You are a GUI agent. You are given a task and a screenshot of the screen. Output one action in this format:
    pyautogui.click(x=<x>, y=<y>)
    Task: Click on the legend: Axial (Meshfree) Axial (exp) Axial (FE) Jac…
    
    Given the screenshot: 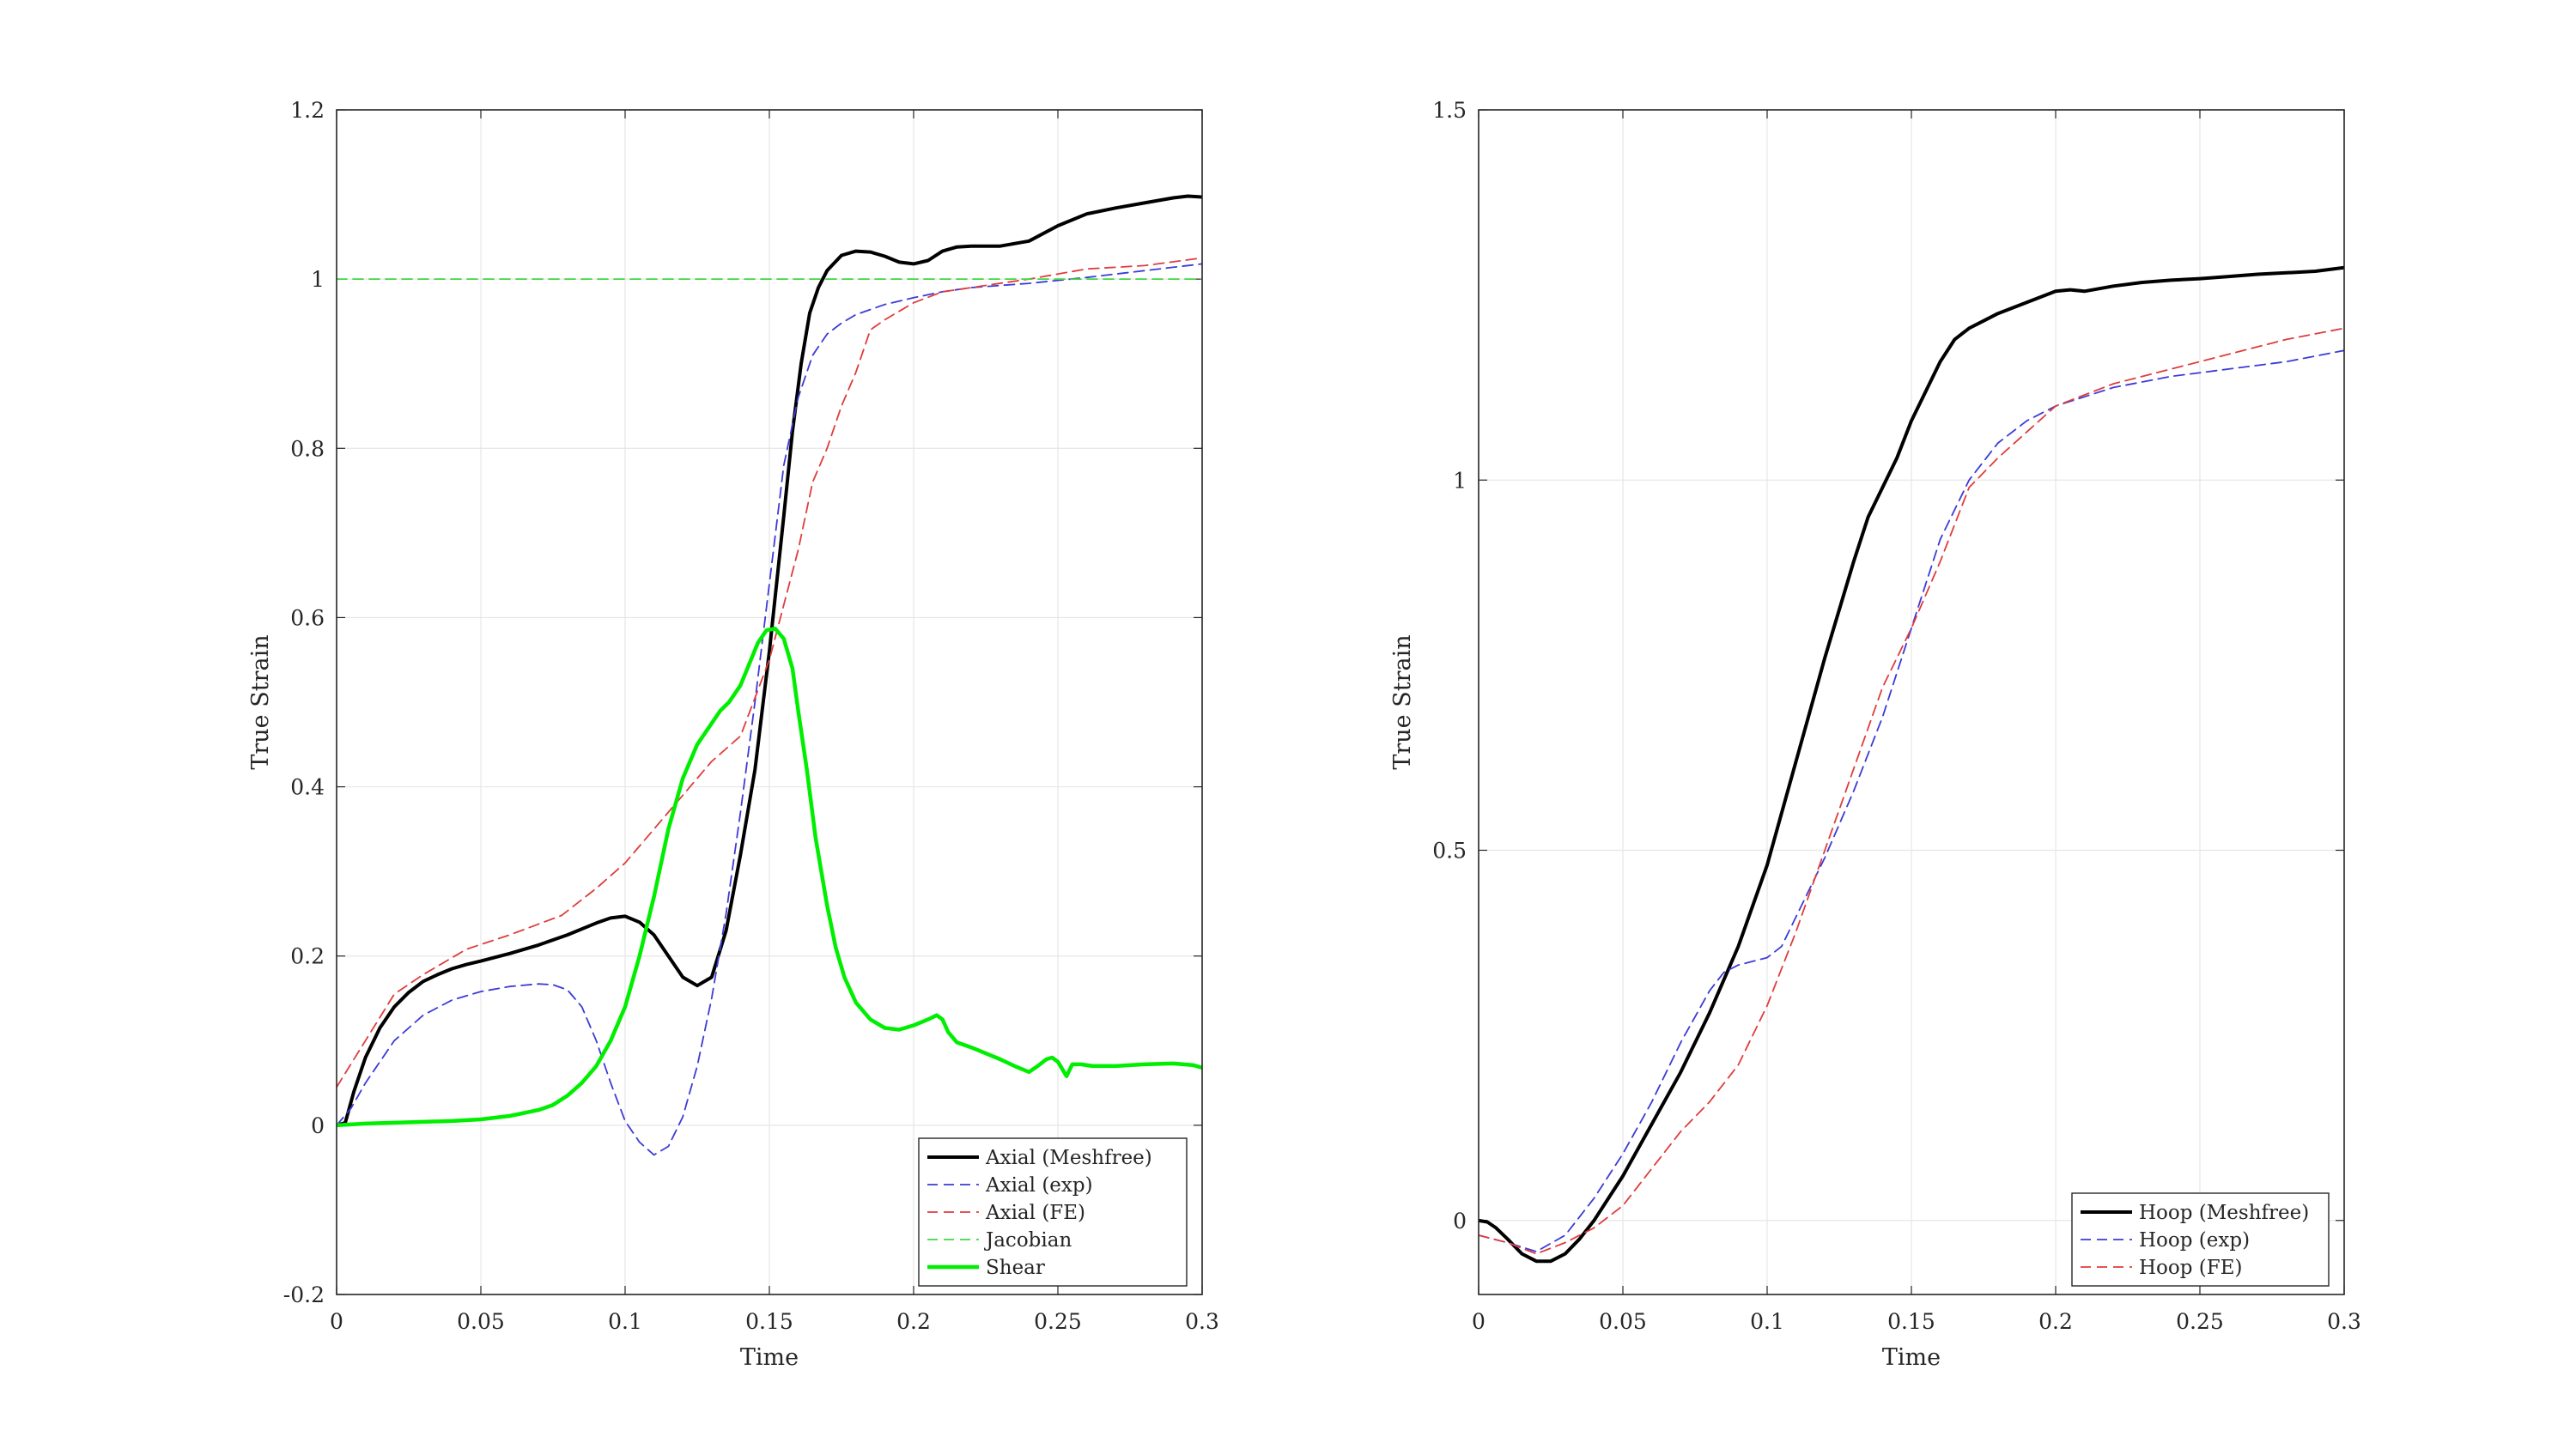 What is the action you would take?
    pyautogui.click(x=1053, y=1212)
    